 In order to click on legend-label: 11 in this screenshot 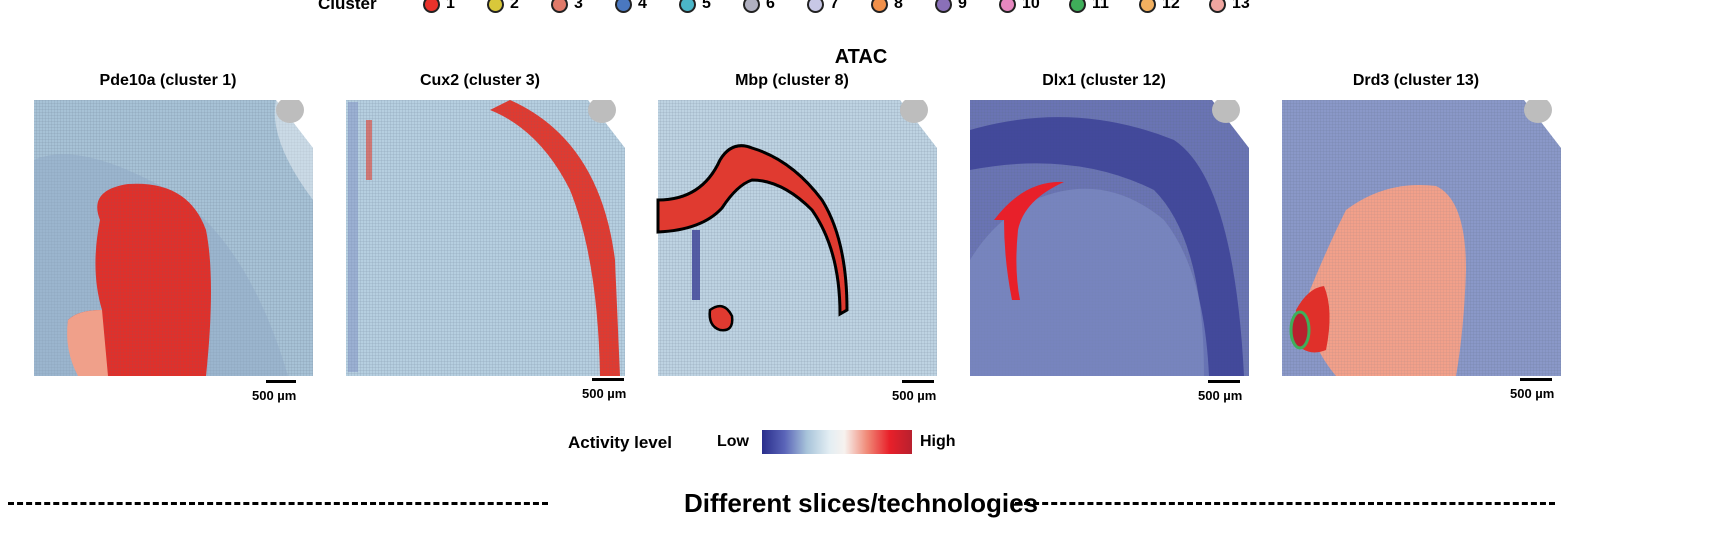, I will do `click(1100, 6)`.